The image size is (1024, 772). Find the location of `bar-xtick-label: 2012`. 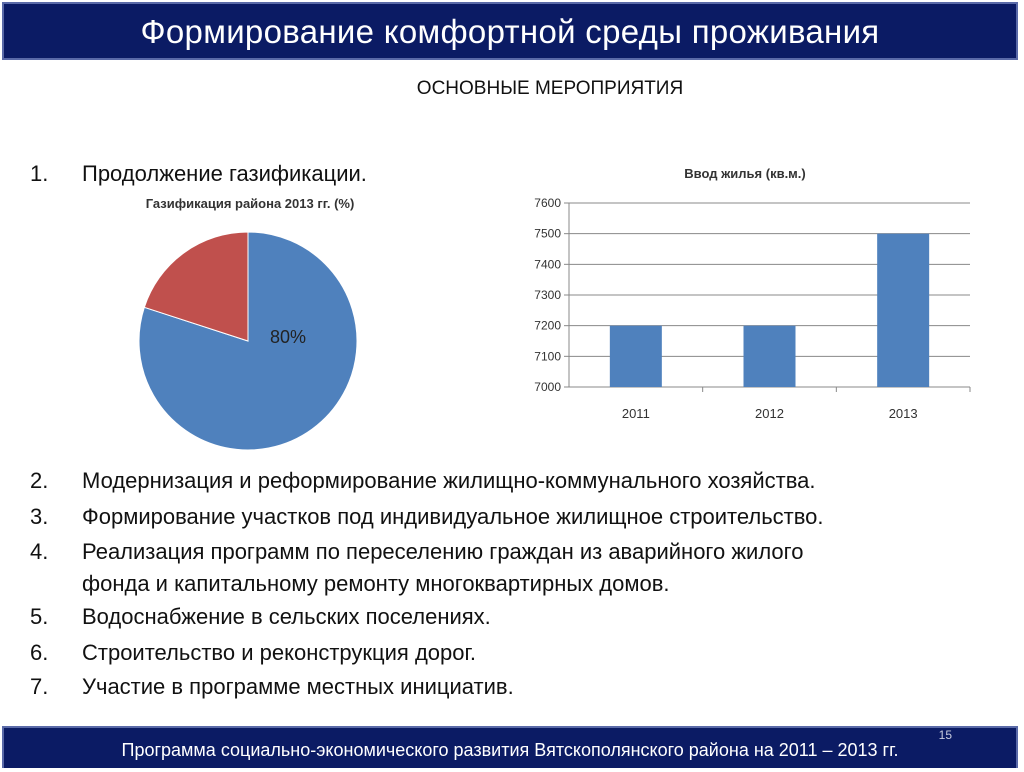

bar-xtick-label: 2012 is located at coordinates (769, 413).